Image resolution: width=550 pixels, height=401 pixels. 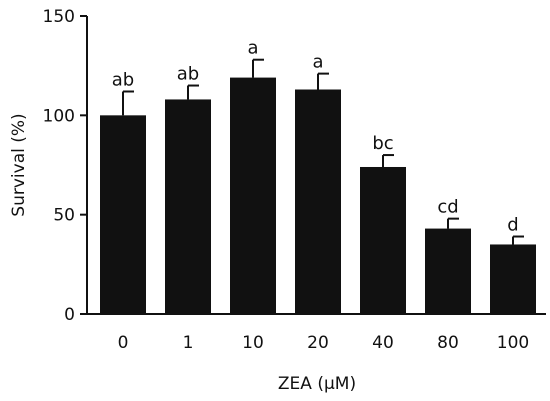 What do you see at coordinates (65, 166) in the screenshot?
I see `y-ticks: 0 50 100 150` at bounding box center [65, 166].